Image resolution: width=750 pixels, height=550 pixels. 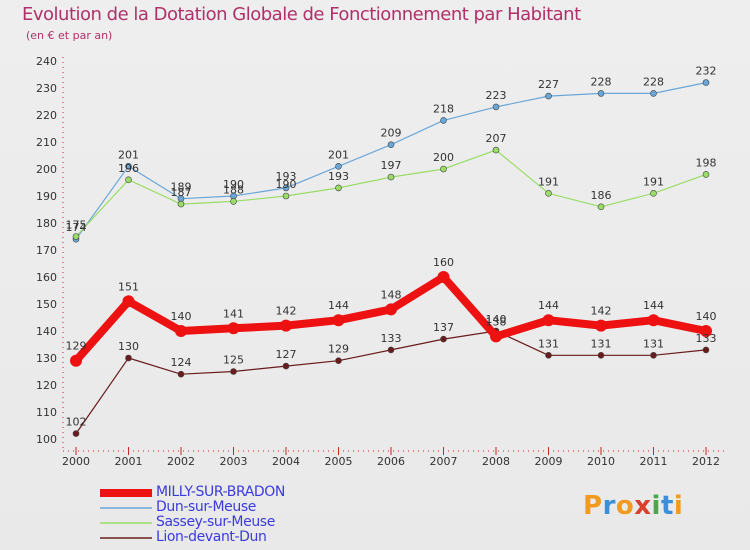 What do you see at coordinates (654, 461) in the screenshot?
I see `x-tick-label: 2011` at bounding box center [654, 461].